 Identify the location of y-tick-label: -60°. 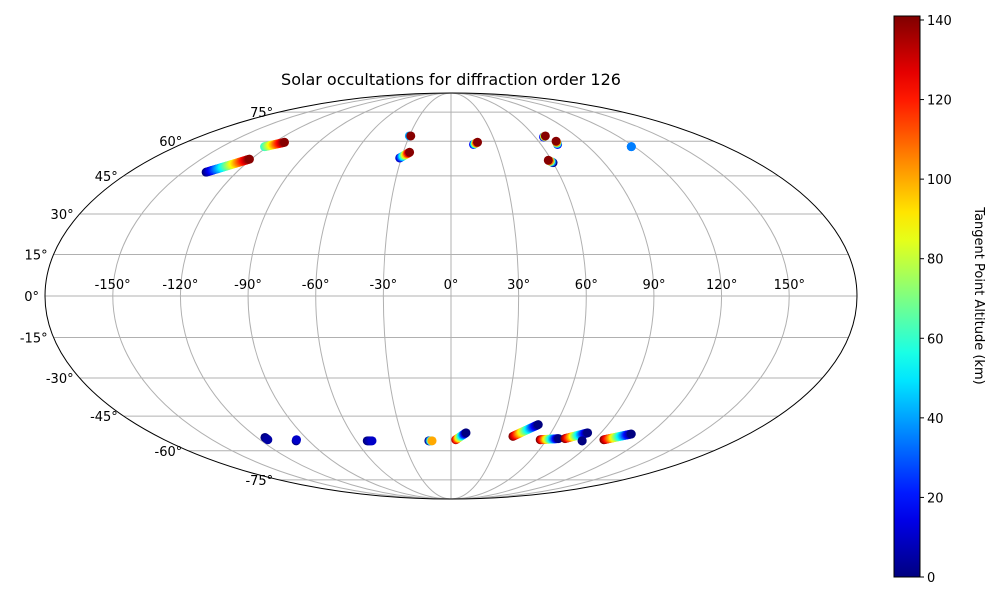
(169, 452).